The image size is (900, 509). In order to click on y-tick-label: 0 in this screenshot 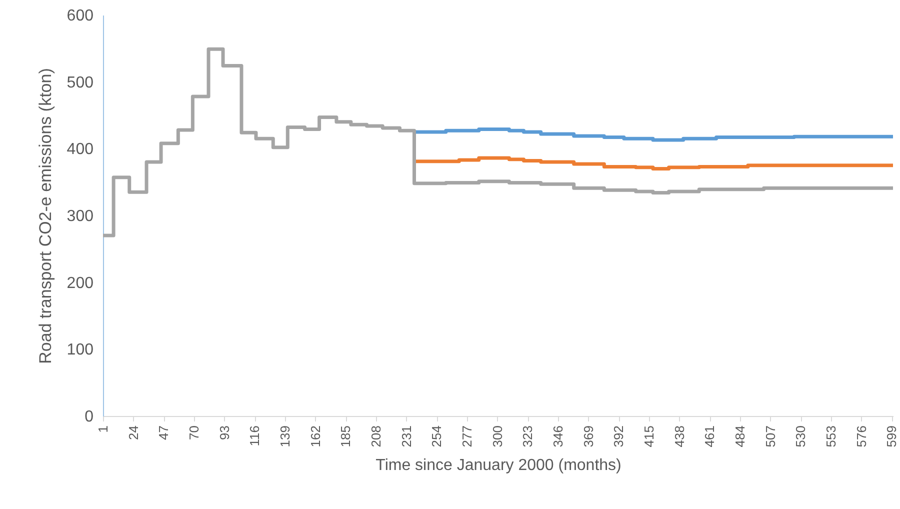, I will do `click(89, 417)`.